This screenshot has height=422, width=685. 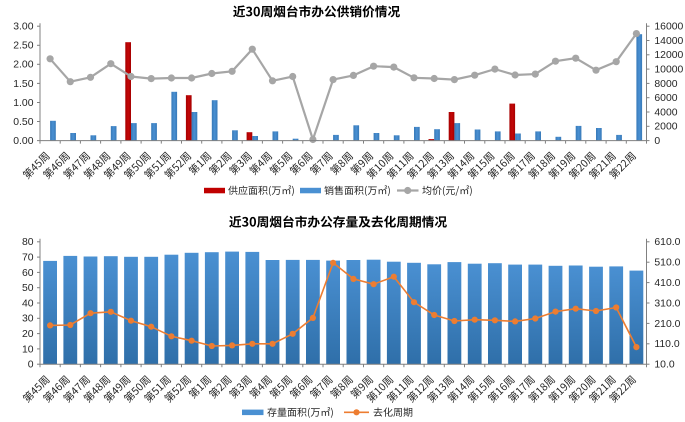 What do you see at coordinates (23, 122) in the screenshot?
I see `svg-text: 0.50` at bounding box center [23, 122].